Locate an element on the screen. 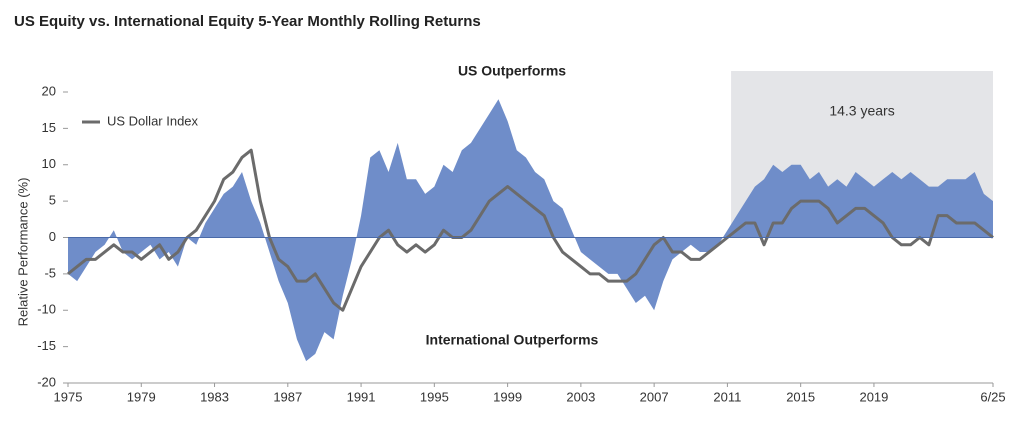  y-tick-label: -10 is located at coordinates (46, 309).